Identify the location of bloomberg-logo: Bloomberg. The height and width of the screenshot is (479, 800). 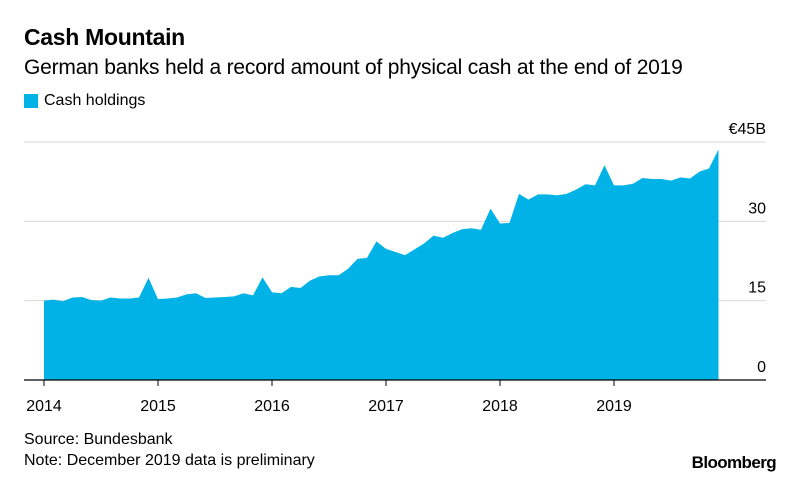
(734, 462).